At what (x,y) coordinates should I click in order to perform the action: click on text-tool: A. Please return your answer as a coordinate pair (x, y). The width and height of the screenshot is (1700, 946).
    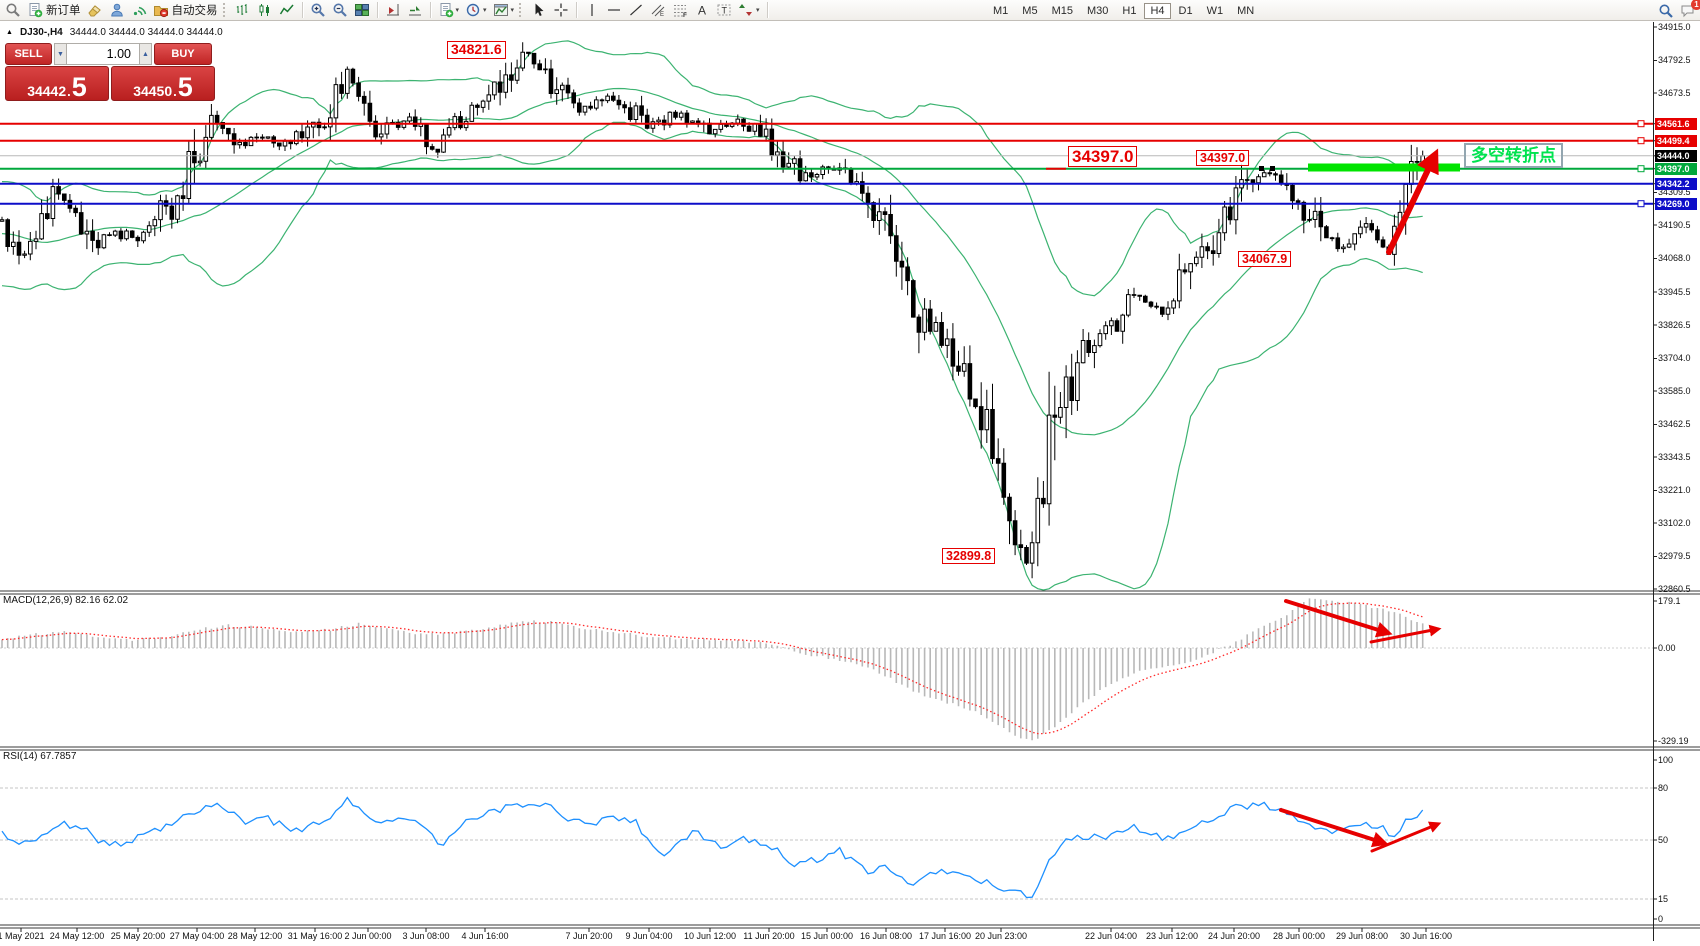
    Looking at the image, I should click on (702, 10).